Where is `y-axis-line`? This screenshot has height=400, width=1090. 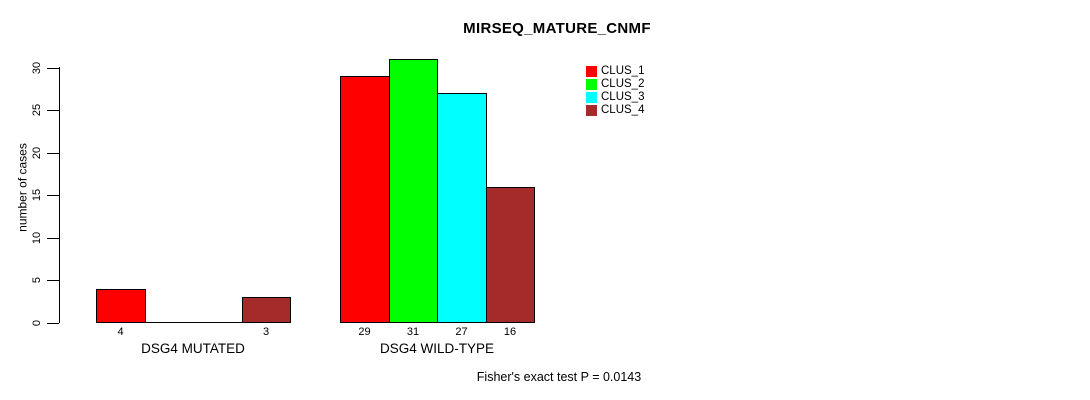
y-axis-line is located at coordinates (59, 195).